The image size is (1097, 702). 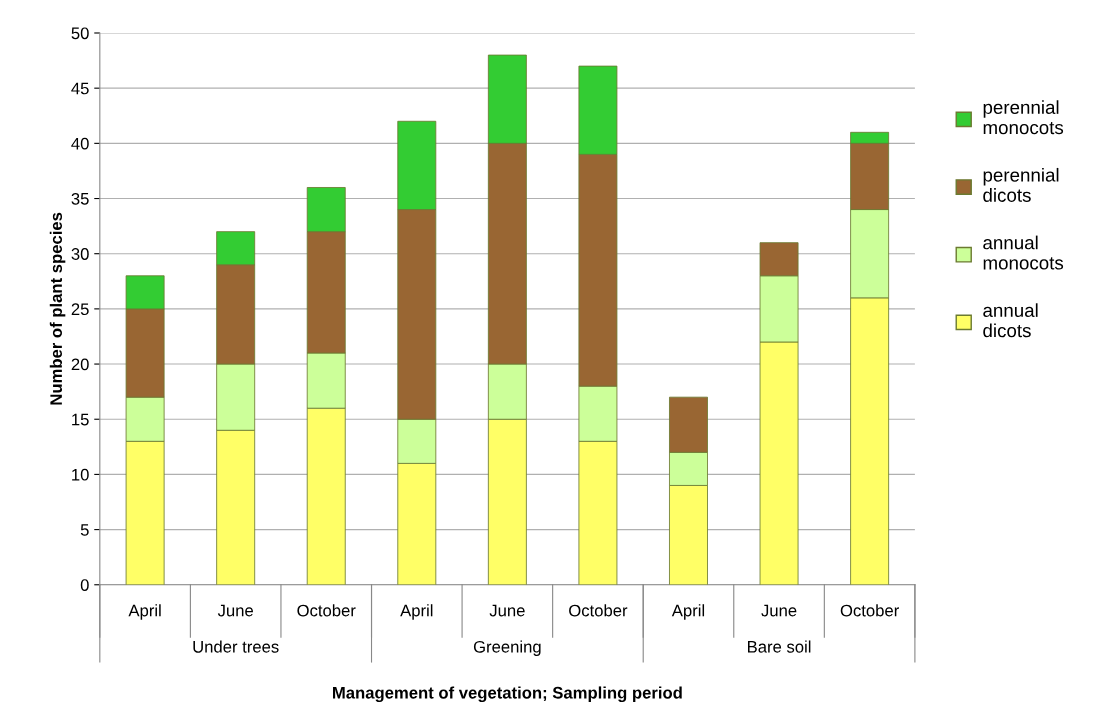 I want to click on text: Under trees, so click(x=236, y=646).